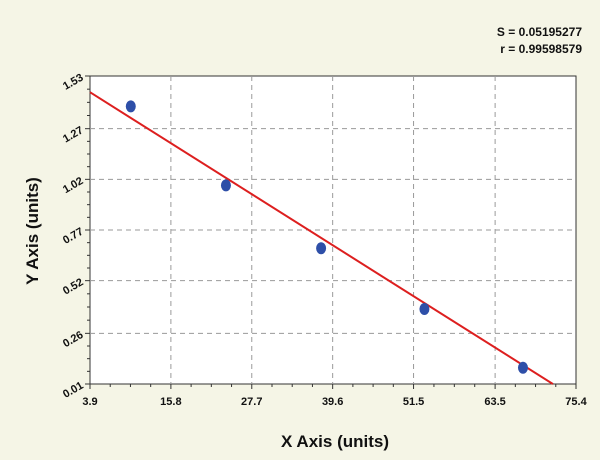  What do you see at coordinates (170, 402) in the screenshot?
I see `x-tick-label: 15.8` at bounding box center [170, 402].